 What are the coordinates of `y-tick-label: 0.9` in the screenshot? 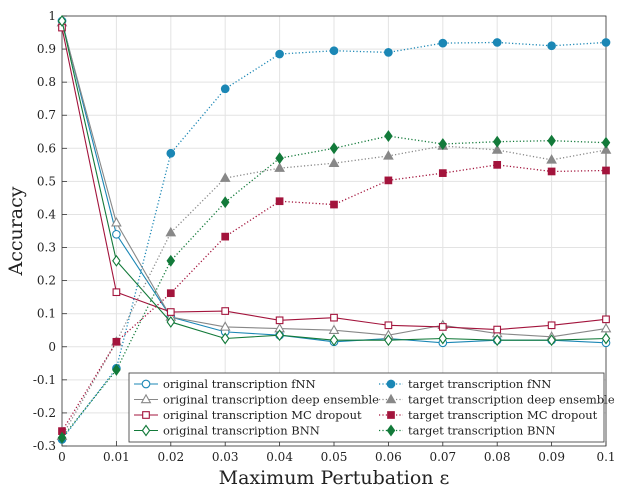 It's located at (46, 49).